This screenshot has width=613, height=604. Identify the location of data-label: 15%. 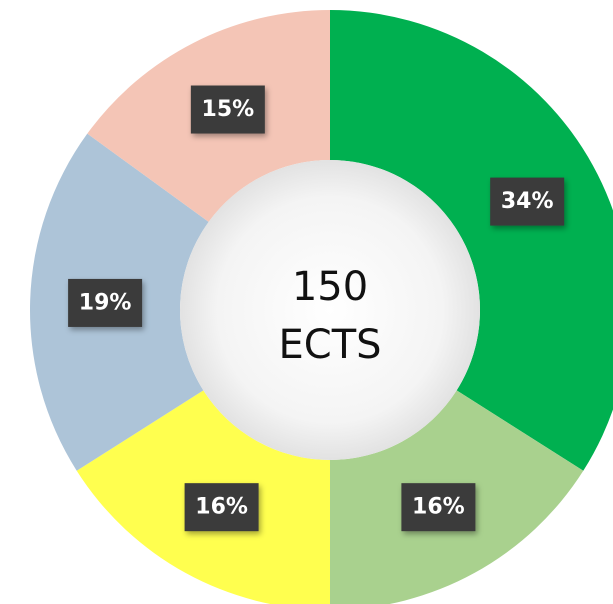
(228, 109).